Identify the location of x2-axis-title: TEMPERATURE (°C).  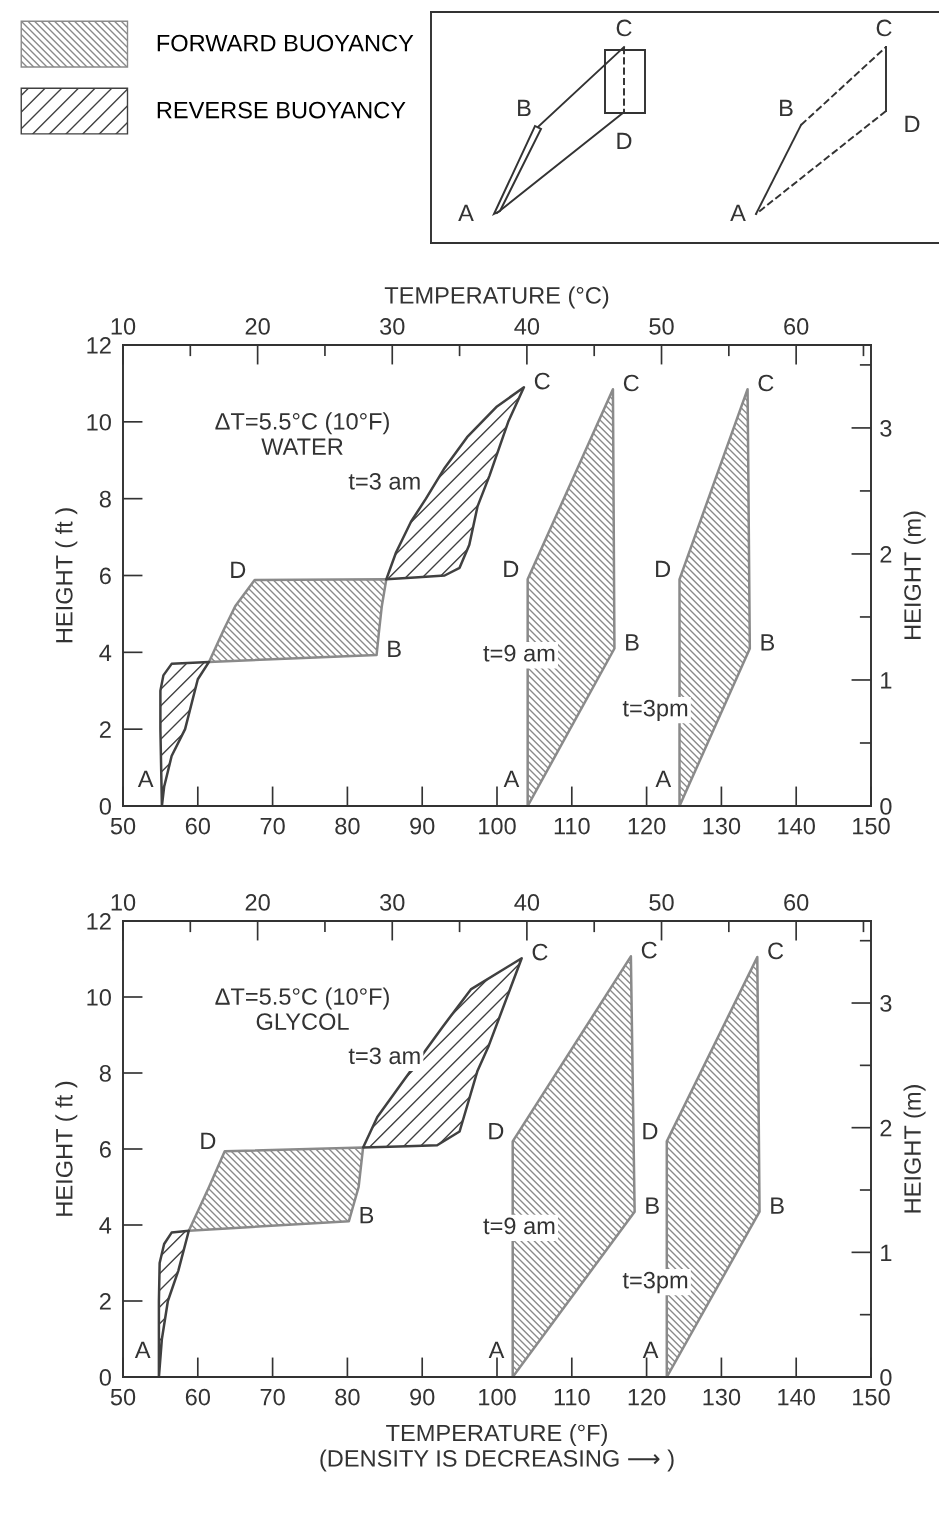
(496, 297).